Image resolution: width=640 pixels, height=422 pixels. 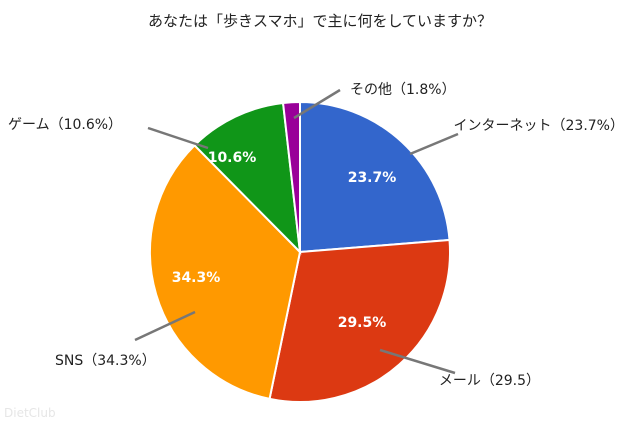 I want to click on slice-percent-label-3: 10.6%, so click(x=232, y=158).